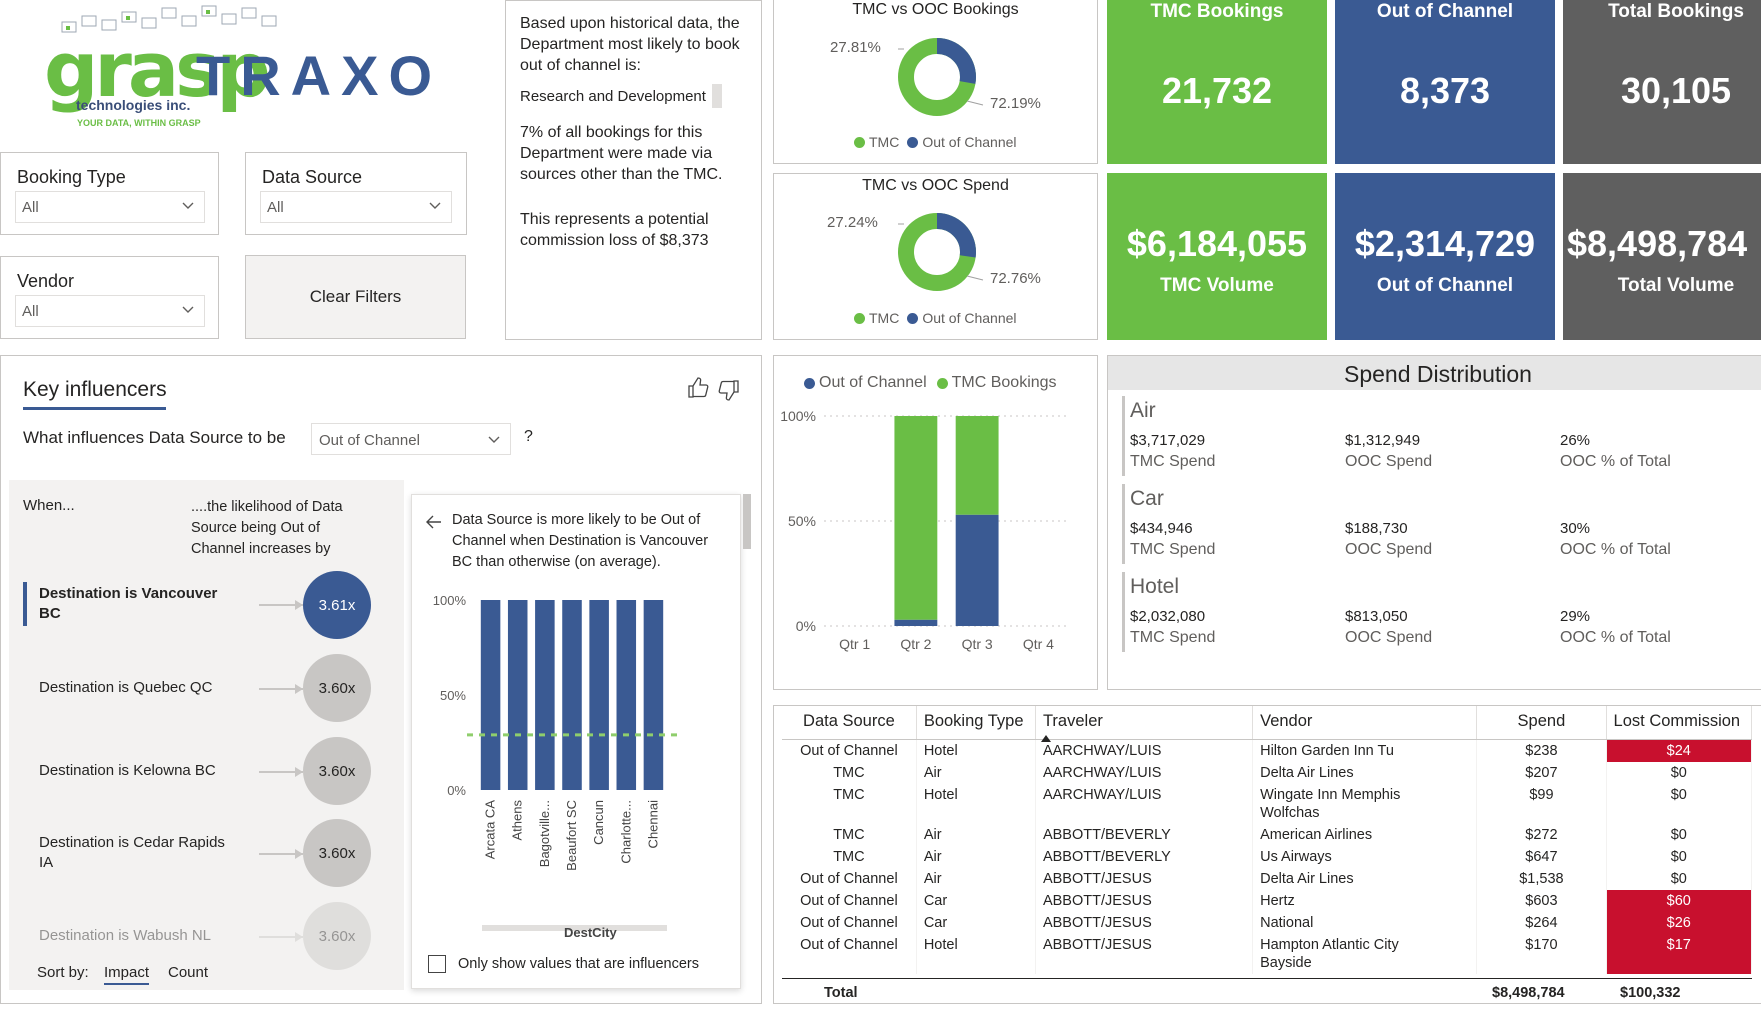 The width and height of the screenshot is (1761, 1011). What do you see at coordinates (698, 388) in the screenshot?
I see `thumbs-up-icon` at bounding box center [698, 388].